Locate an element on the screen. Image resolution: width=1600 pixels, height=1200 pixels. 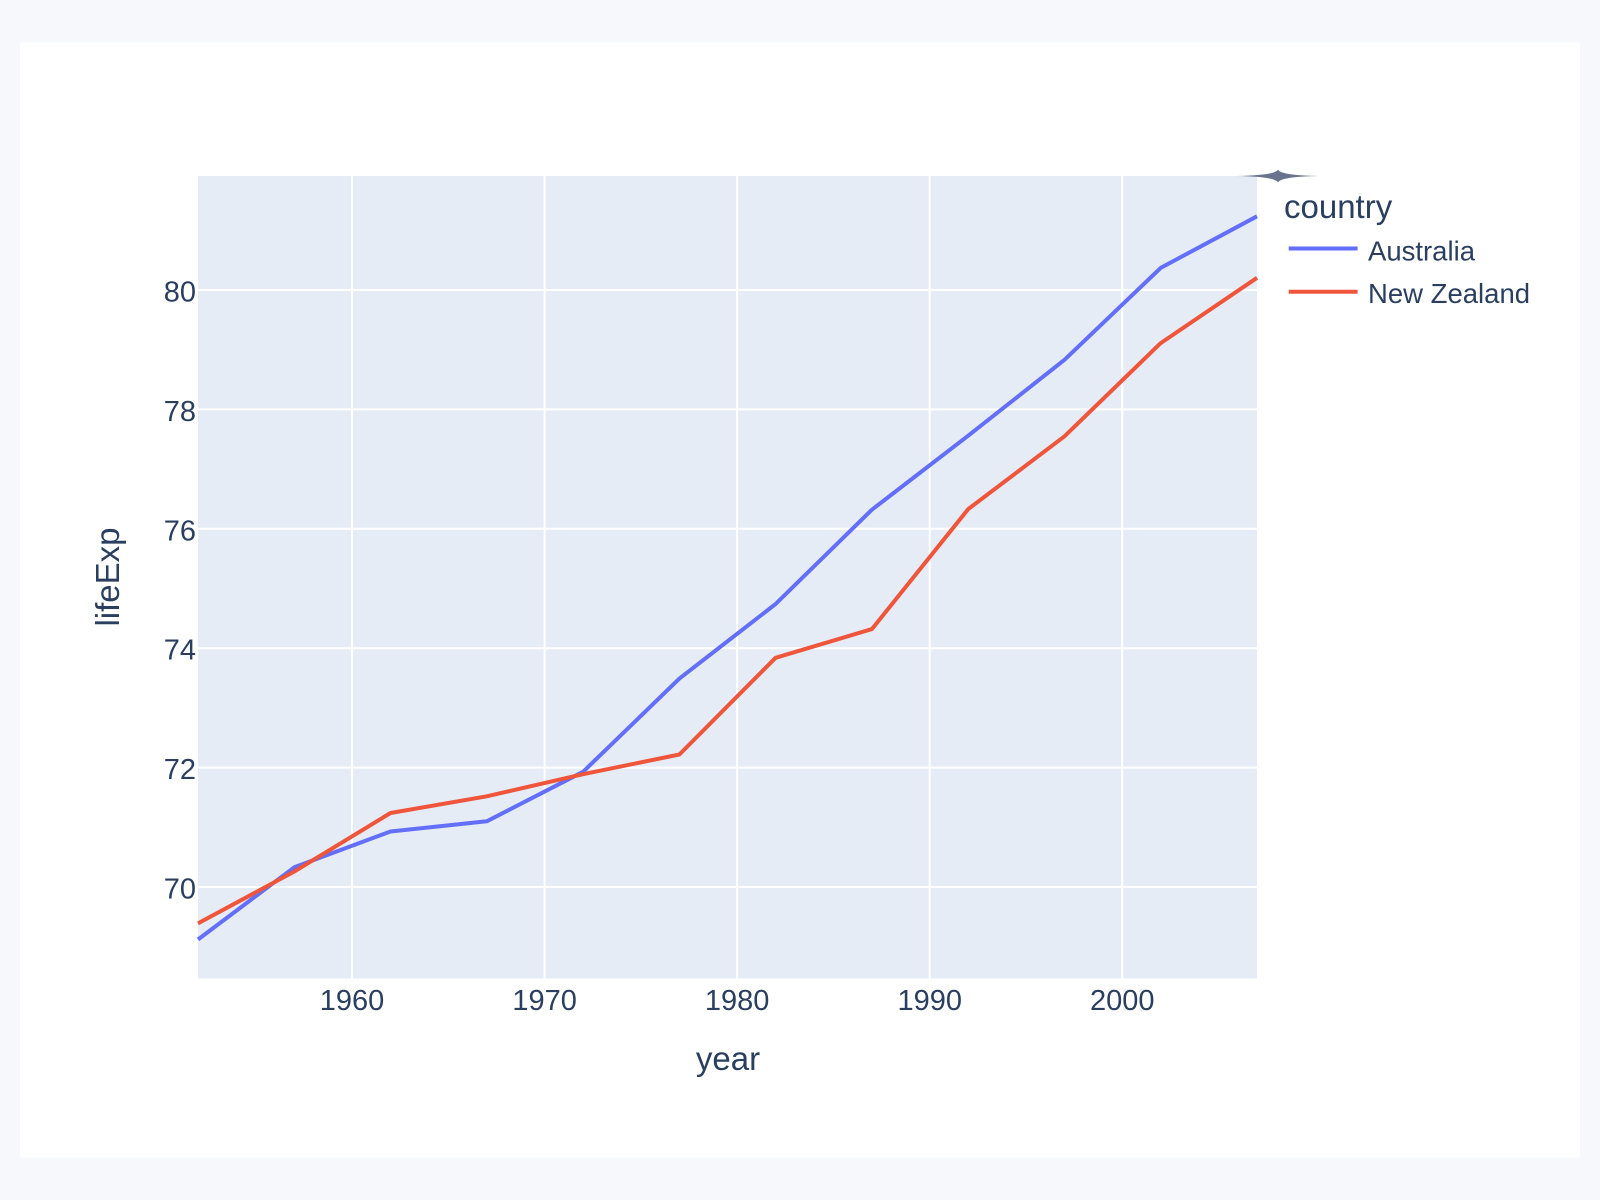
svg-text: New Zealand is located at coordinates (1449, 293).